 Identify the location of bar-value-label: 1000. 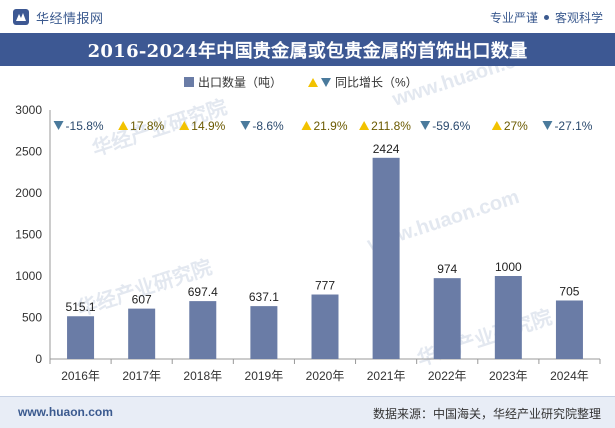
(508, 267).